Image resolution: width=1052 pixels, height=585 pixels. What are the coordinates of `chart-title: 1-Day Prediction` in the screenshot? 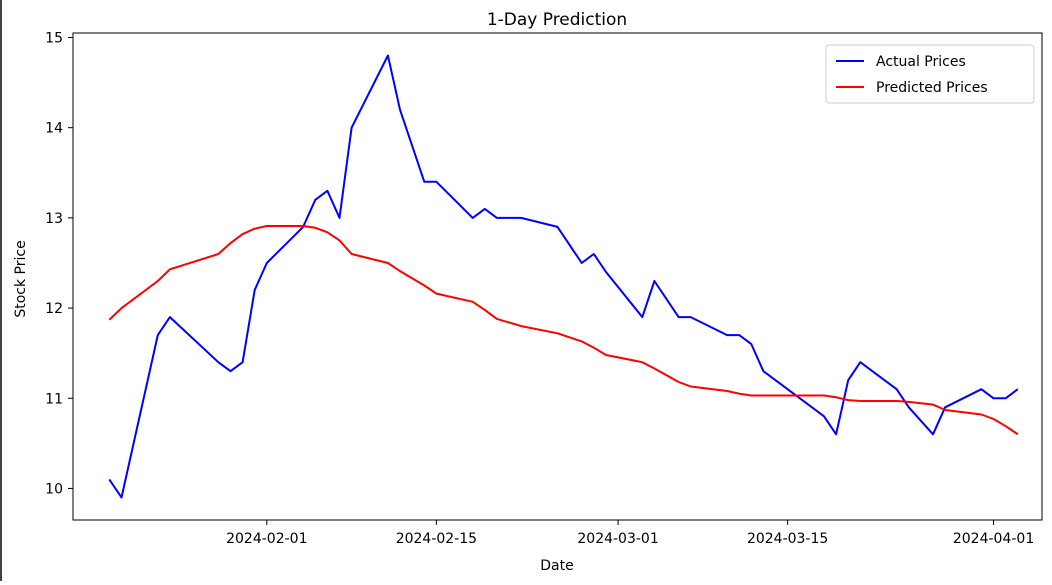 It's located at (557, 20).